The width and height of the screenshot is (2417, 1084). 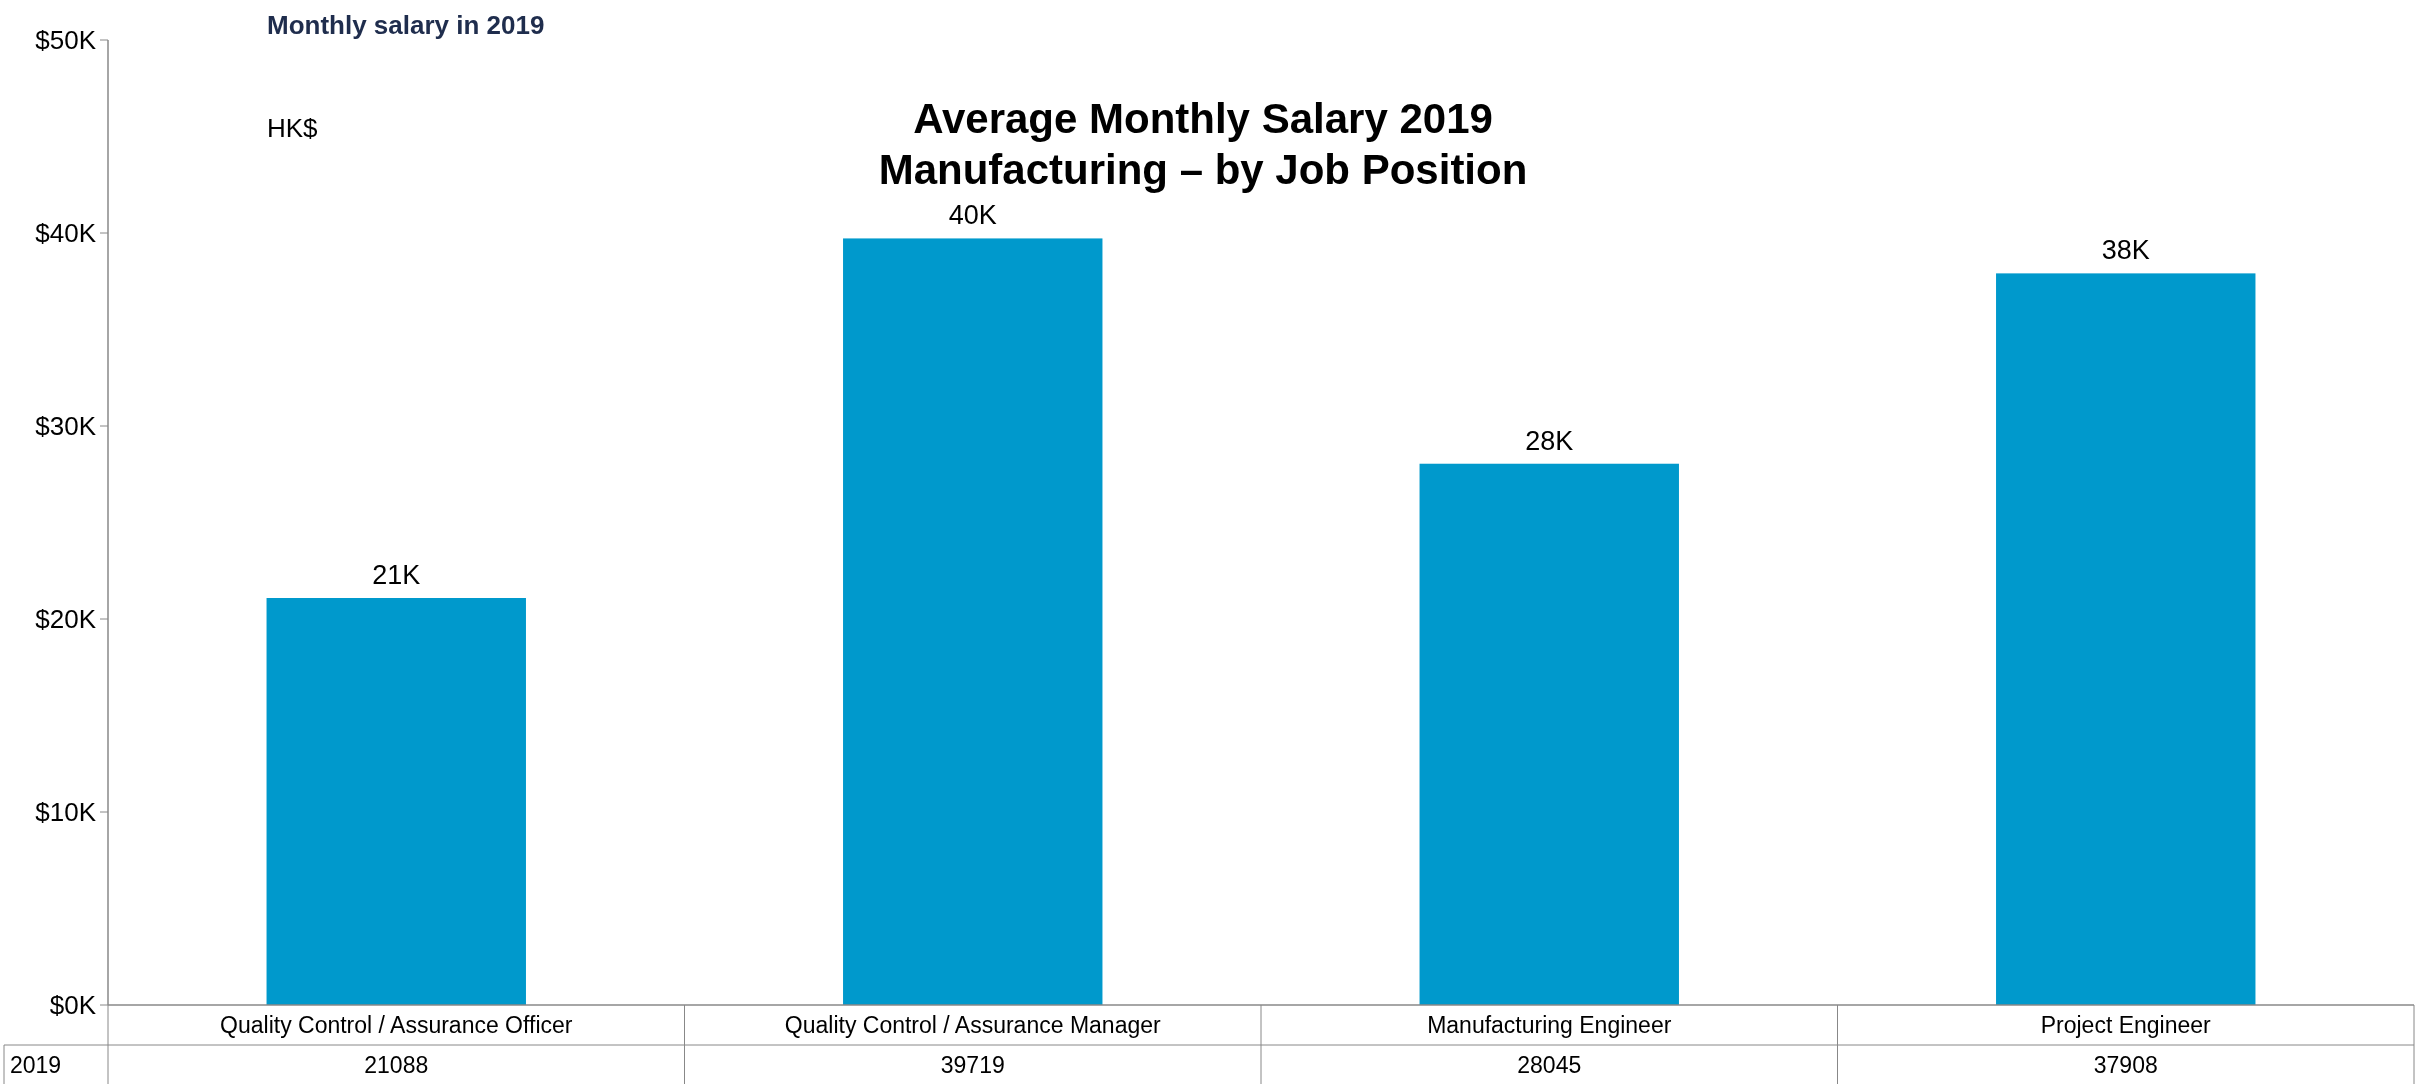 I want to click on x-tick-label: Manufacturing Engineer, so click(x=1549, y=1025).